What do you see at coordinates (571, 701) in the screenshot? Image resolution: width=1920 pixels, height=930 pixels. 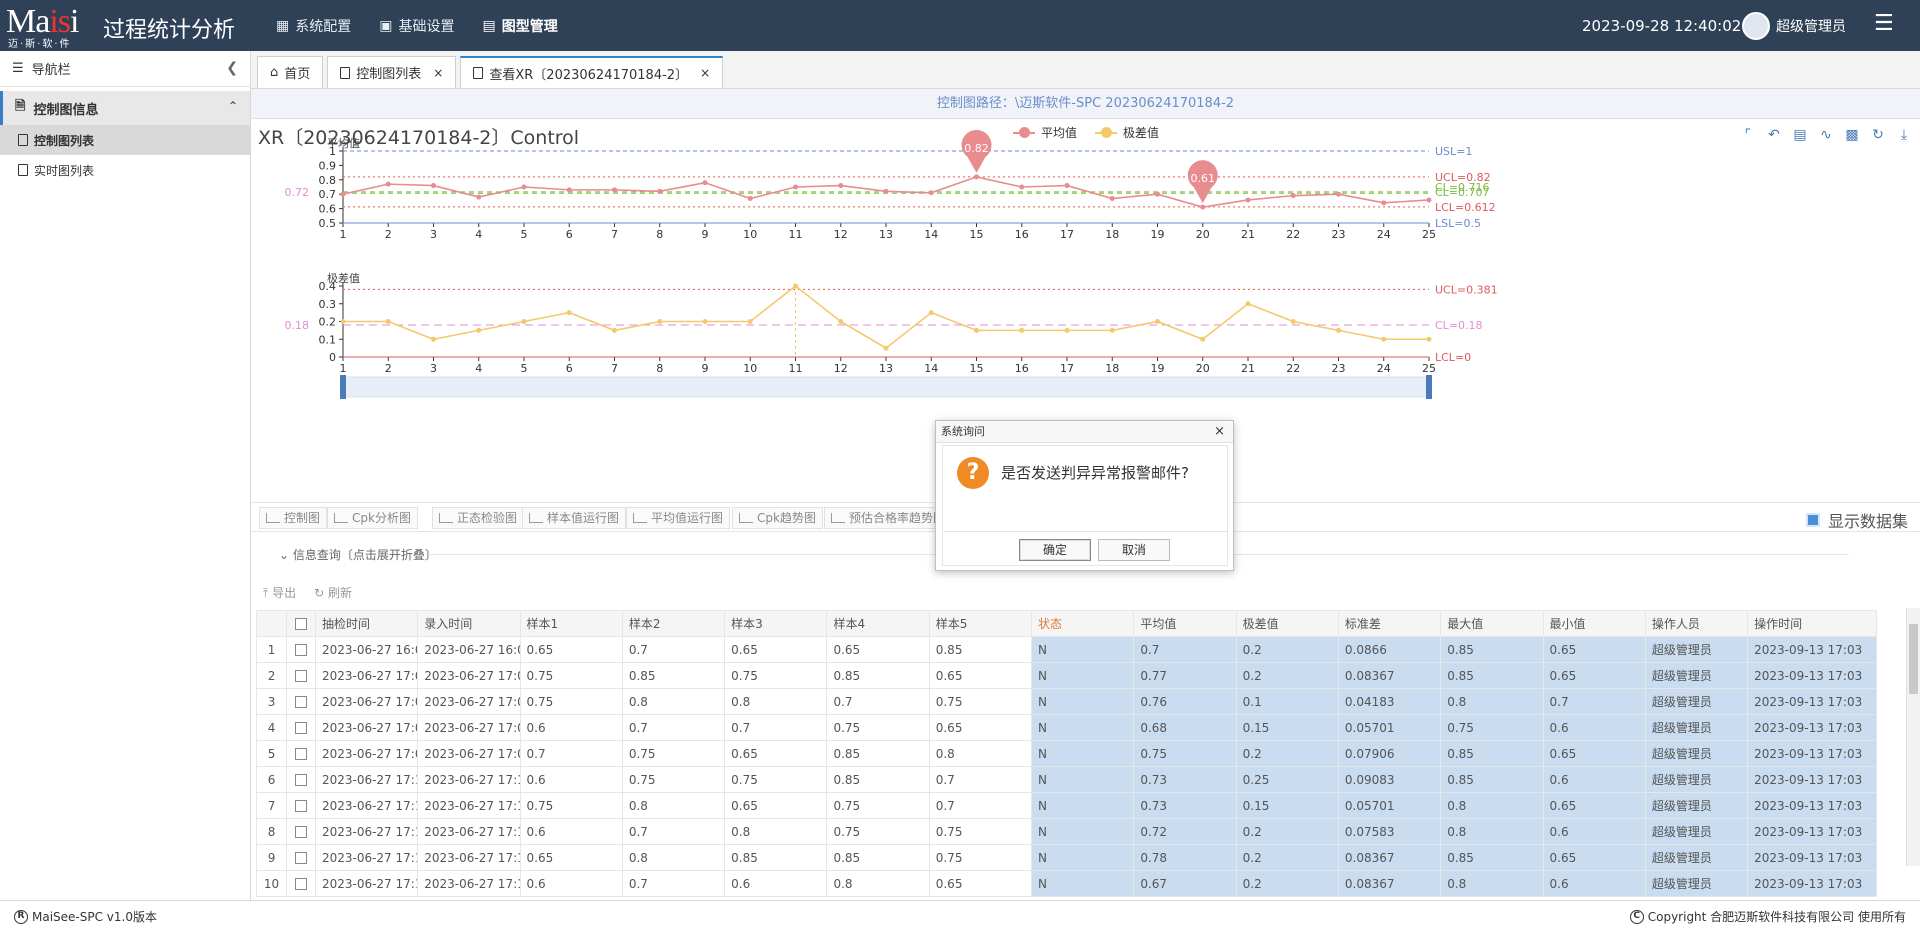 I see `table-cell: 0.75` at bounding box center [571, 701].